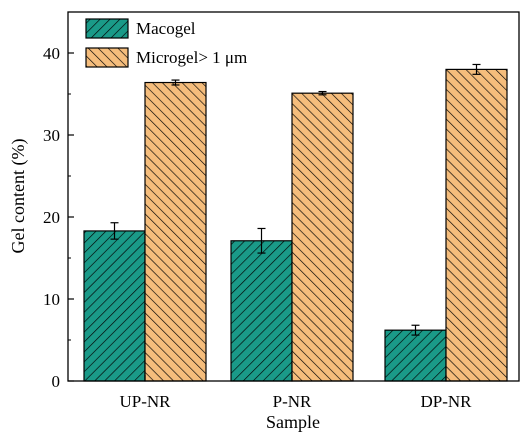 The image size is (522, 433). I want to click on y-axis-ticks: 0 10 20 30 40, so click(58, 217).